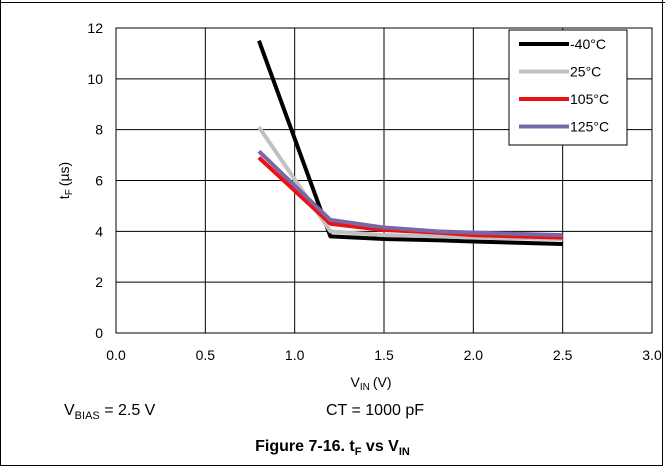 Image resolution: width=665 pixels, height=468 pixels. Describe the element at coordinates (99, 130) in the screenshot. I see `y-tick-label: 8` at that location.